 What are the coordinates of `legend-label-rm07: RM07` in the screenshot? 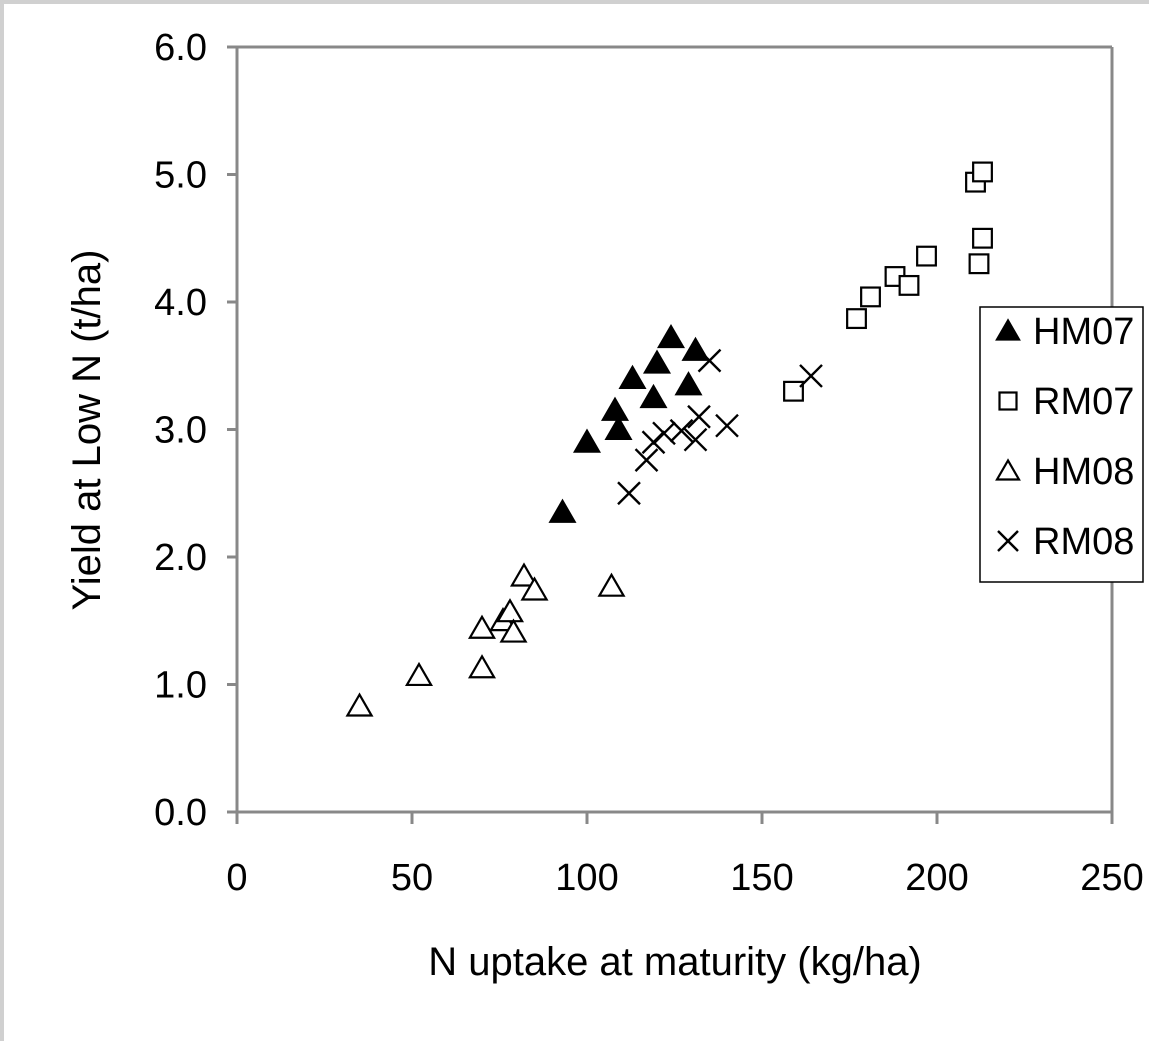 It's located at (1083, 402).